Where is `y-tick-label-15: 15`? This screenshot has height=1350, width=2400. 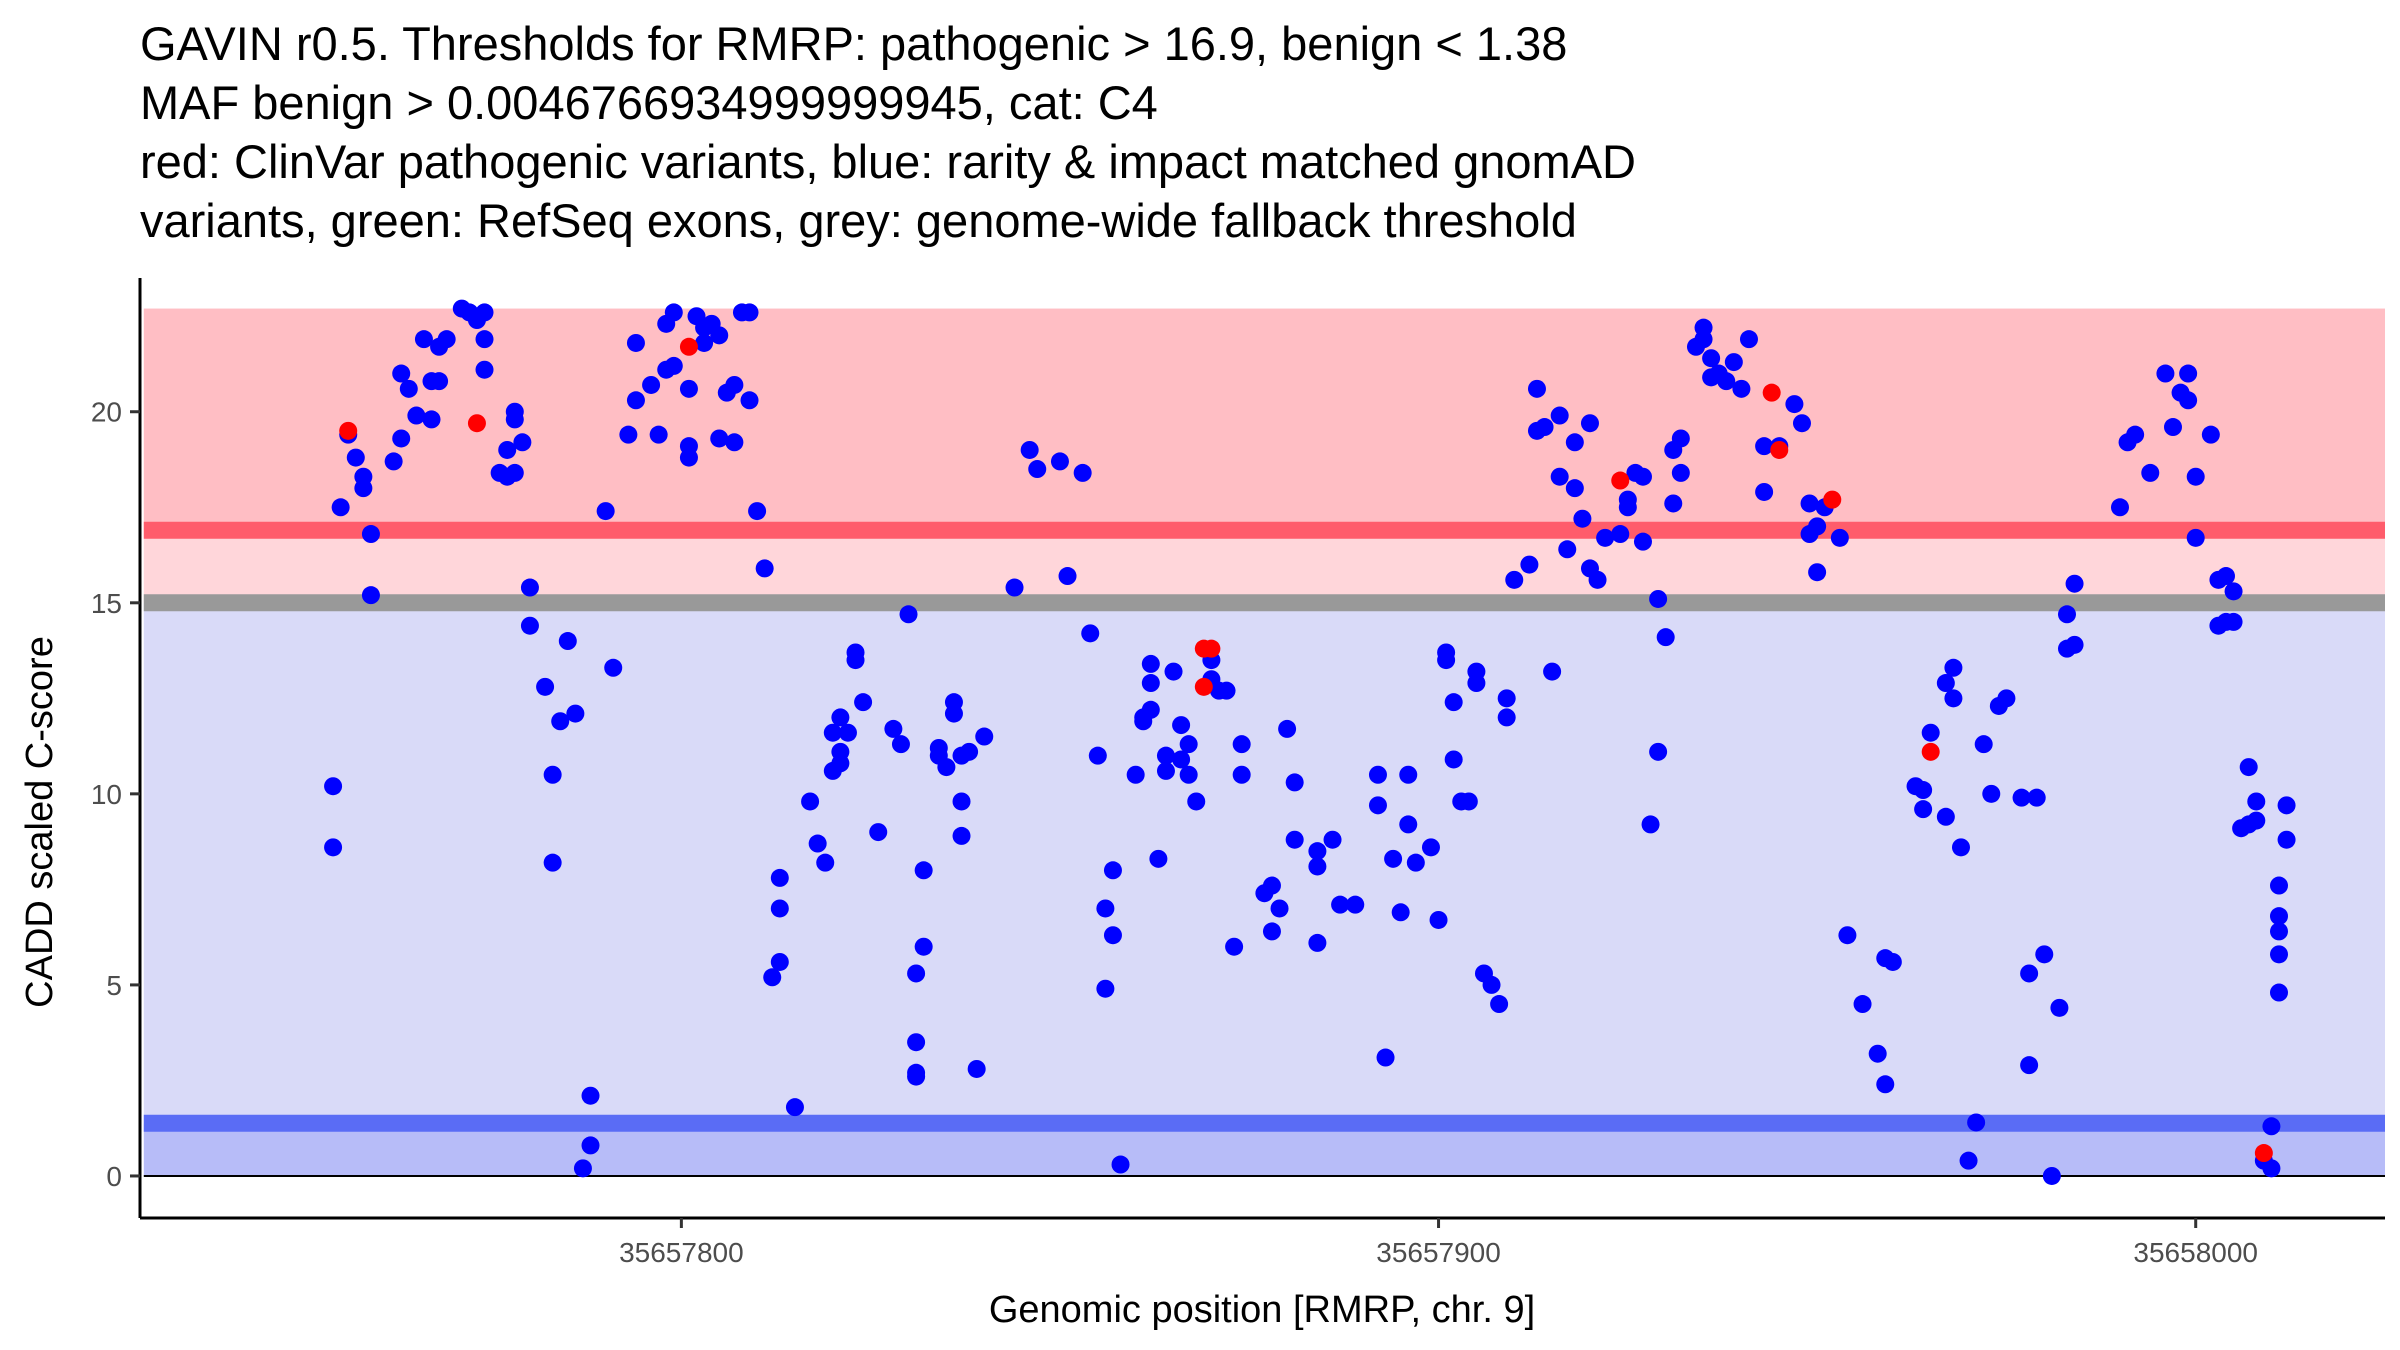
y-tick-label-15: 15 is located at coordinates (106, 603).